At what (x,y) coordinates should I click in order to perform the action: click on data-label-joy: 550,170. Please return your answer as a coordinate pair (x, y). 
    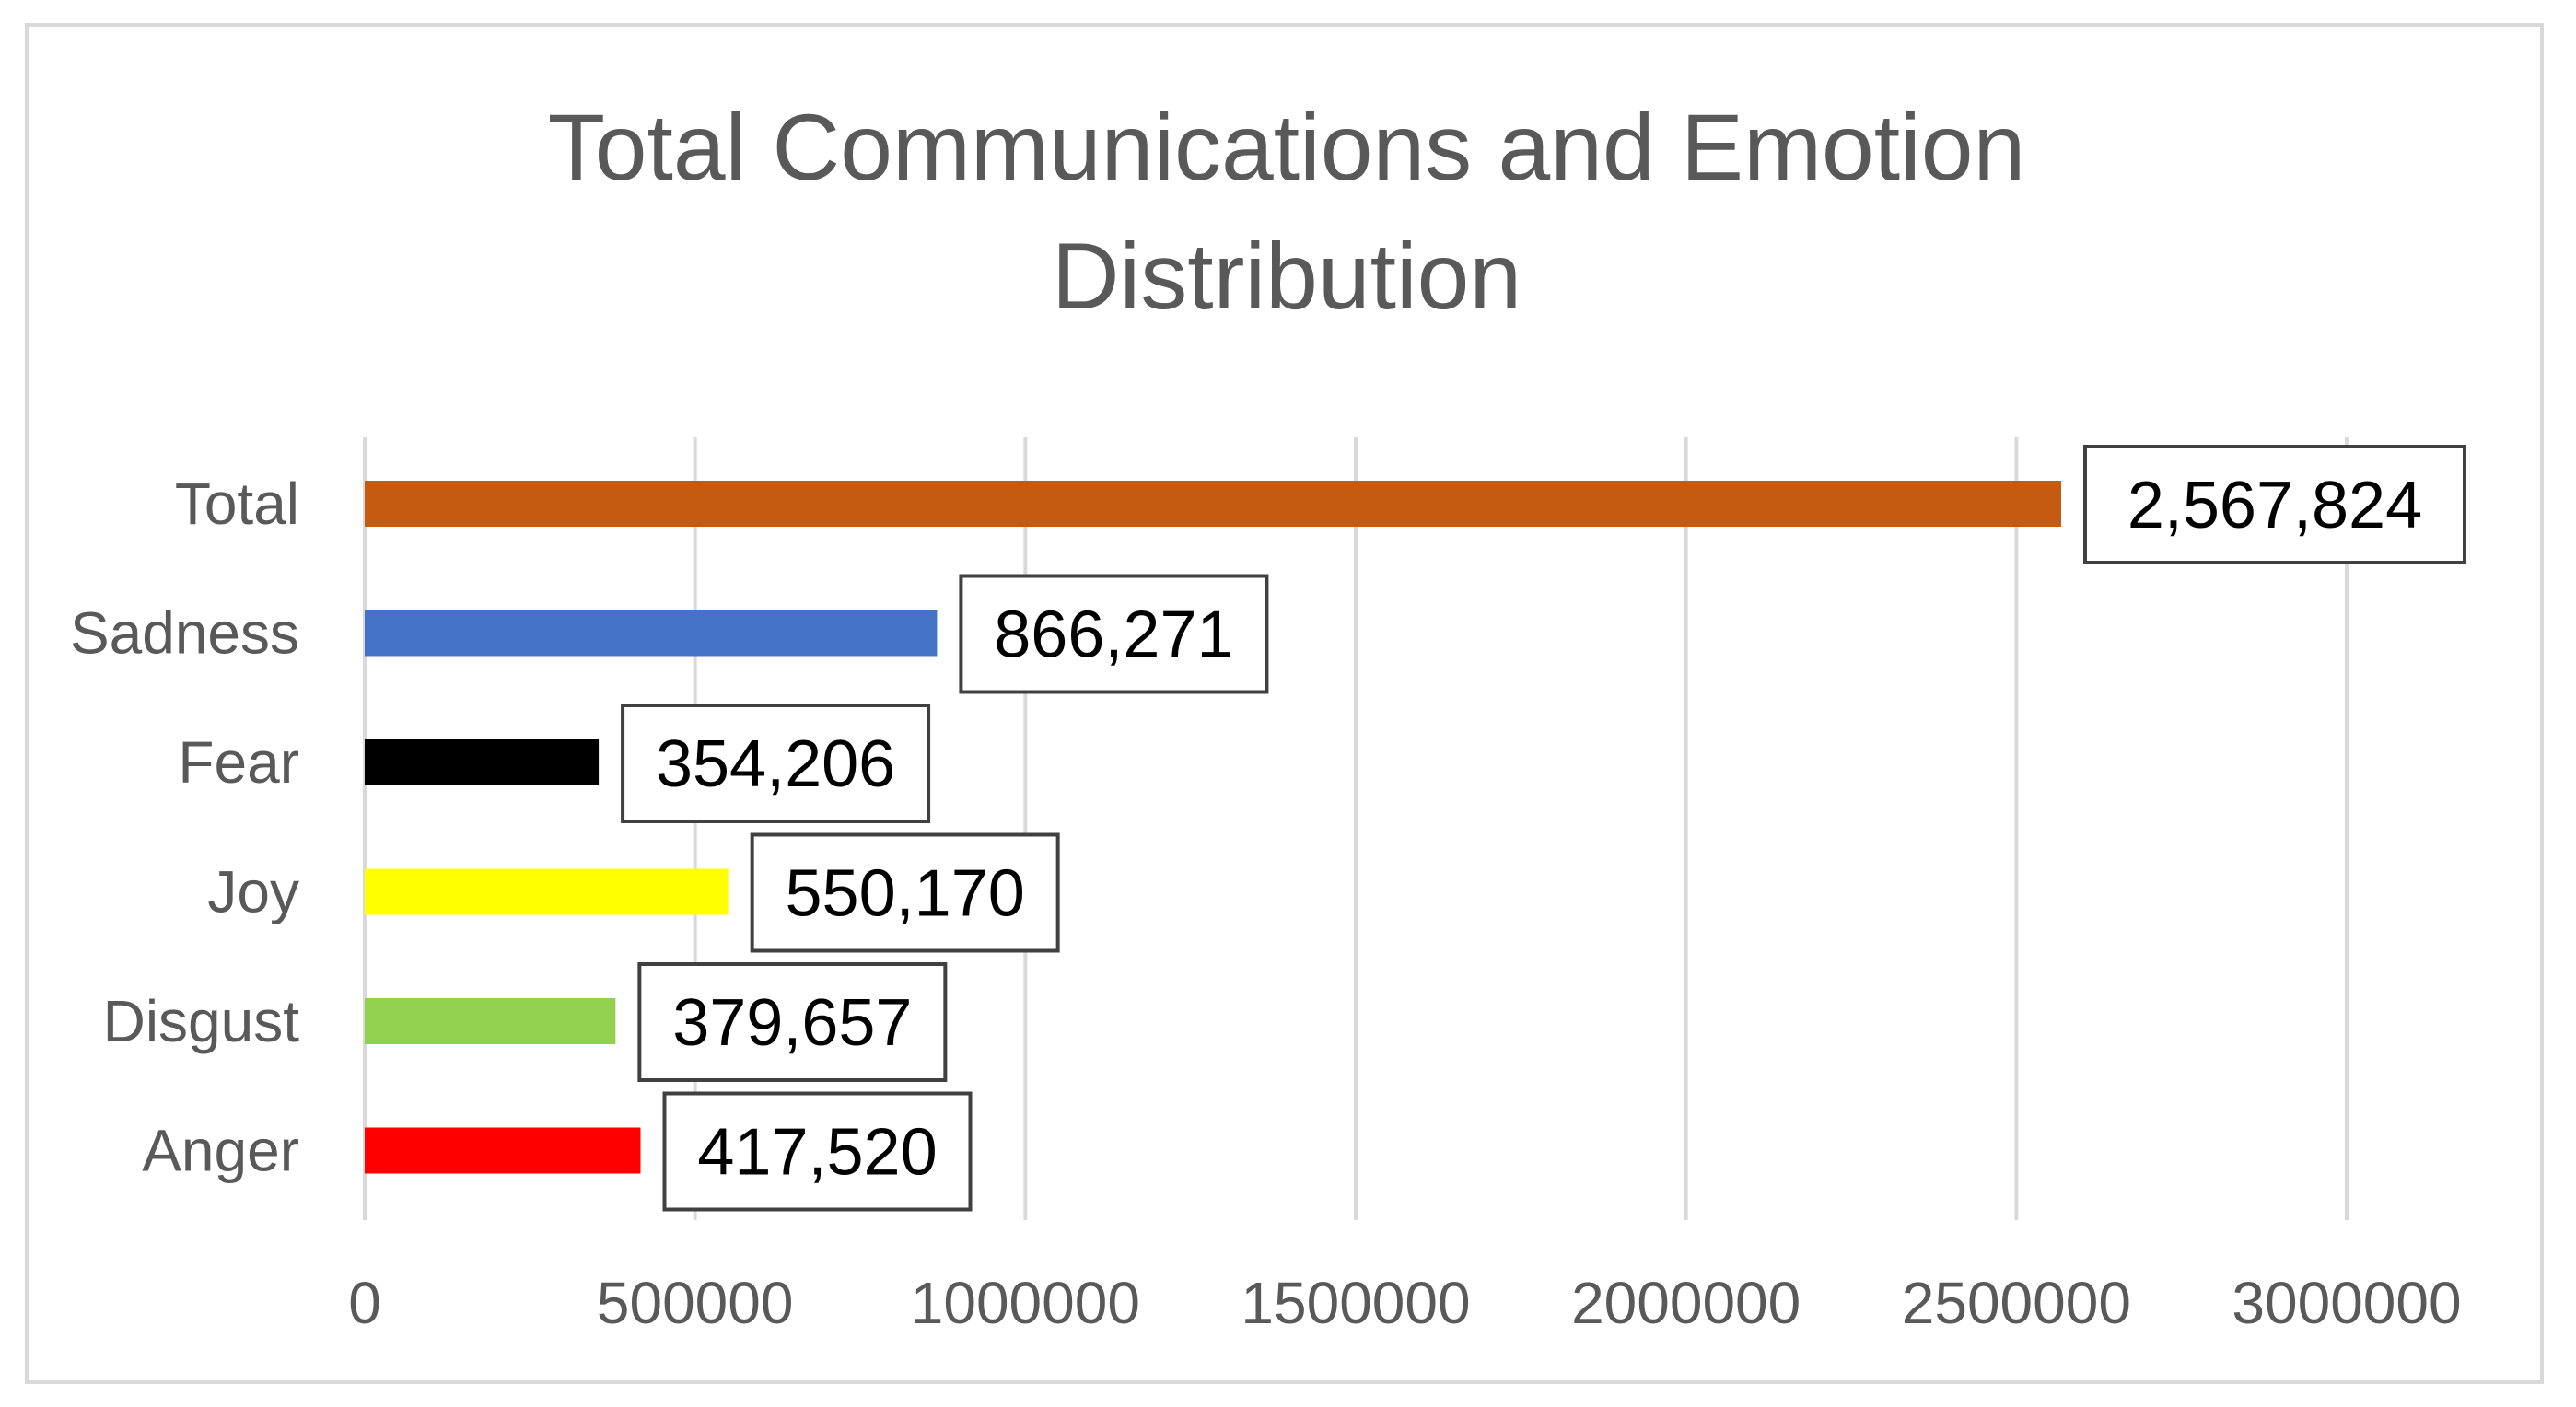
    Looking at the image, I should click on (905, 894).